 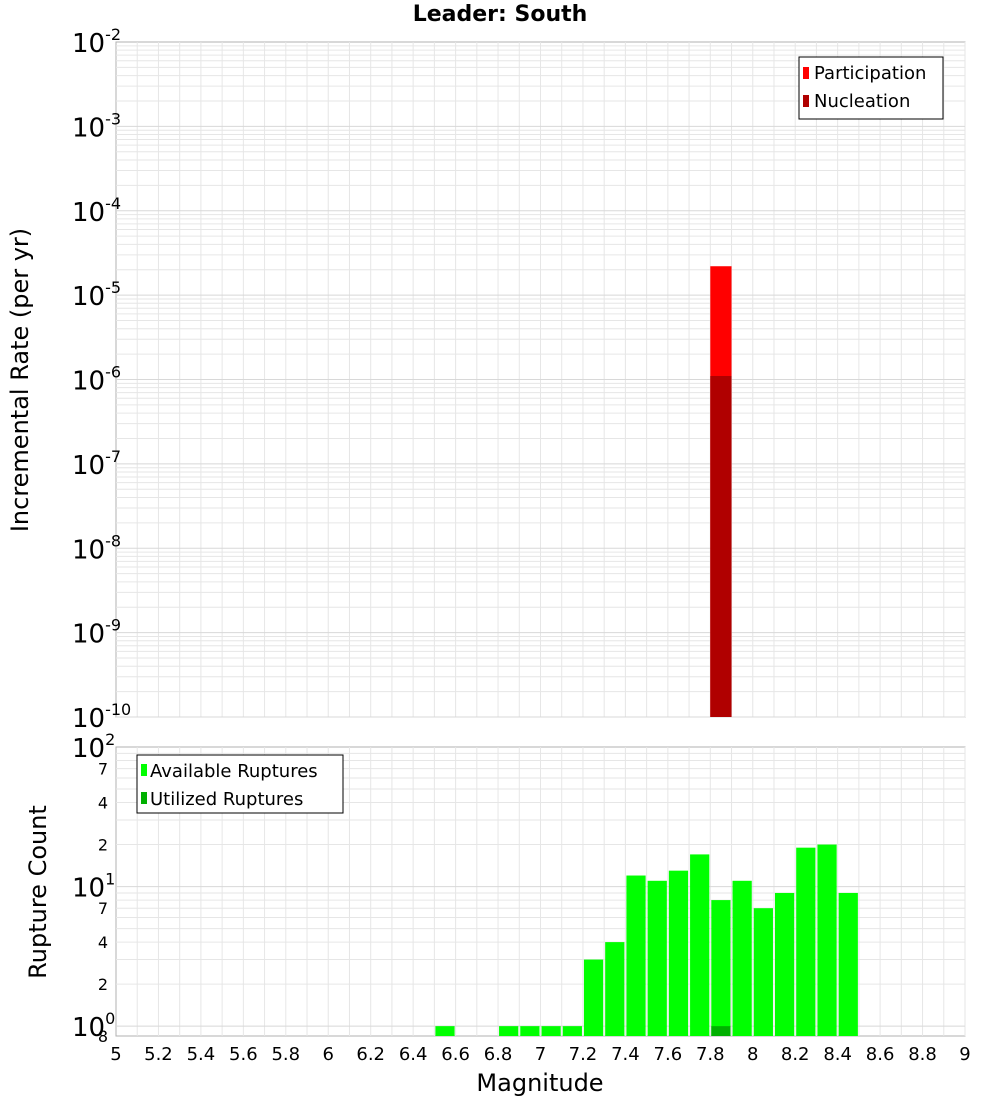 I want to click on rate-y-tick-label: 10⁻⁸, so click(x=96, y=548).